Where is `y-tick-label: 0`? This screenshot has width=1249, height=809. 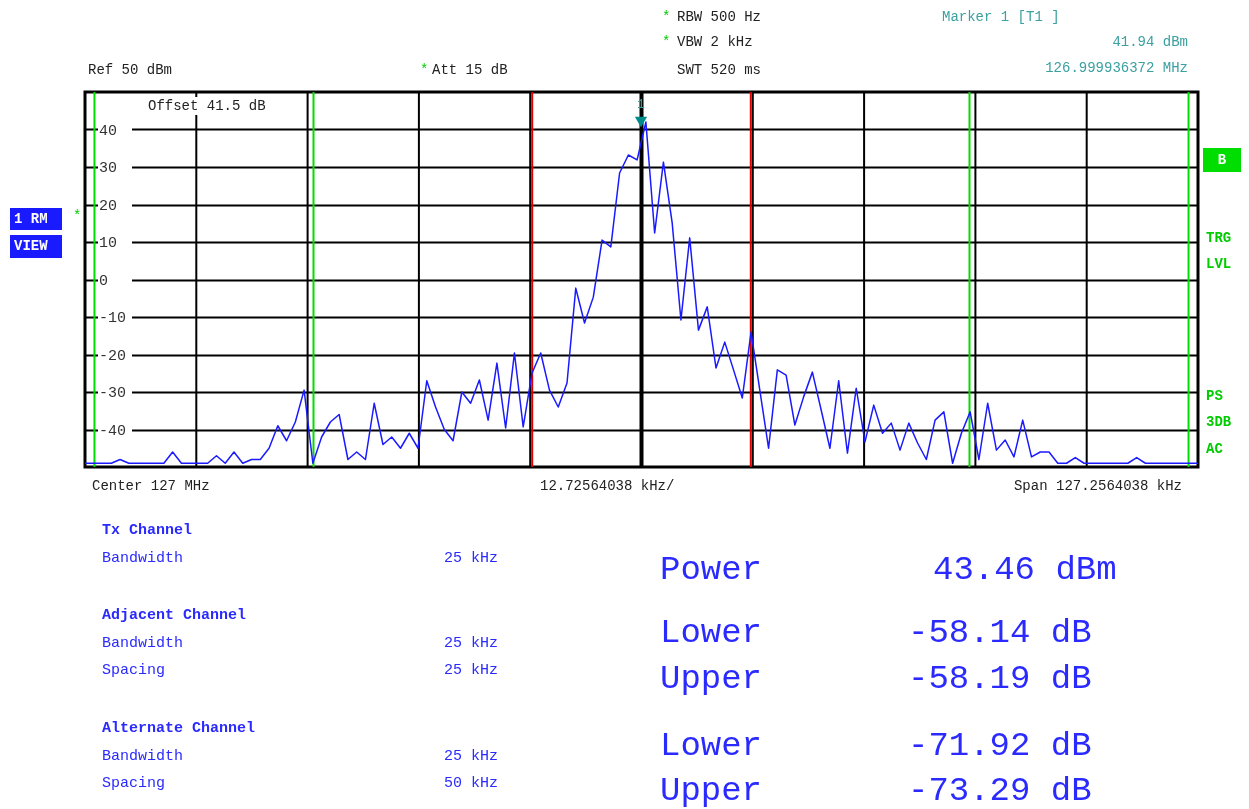 y-tick-label: 0 is located at coordinates (104, 281).